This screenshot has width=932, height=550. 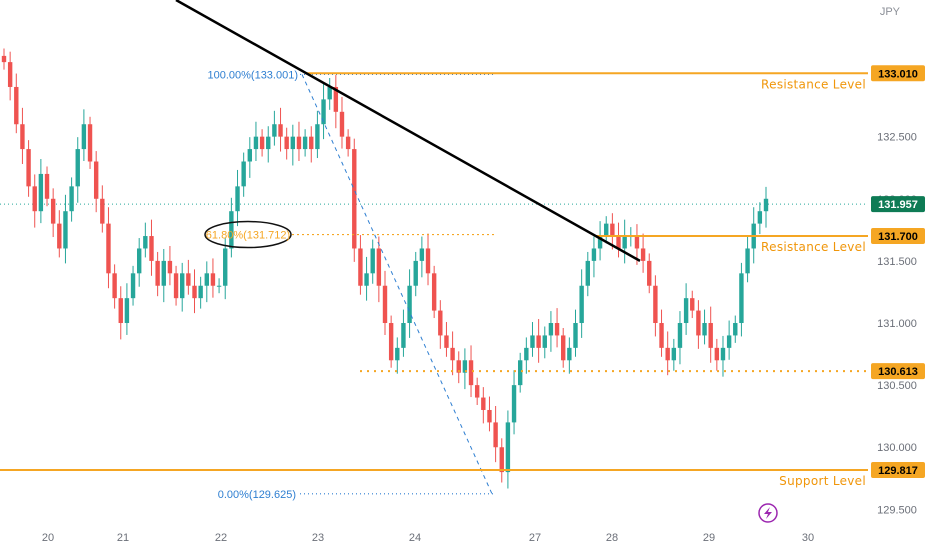 What do you see at coordinates (897, 386) in the screenshot?
I see `y-tick-label: 130.500` at bounding box center [897, 386].